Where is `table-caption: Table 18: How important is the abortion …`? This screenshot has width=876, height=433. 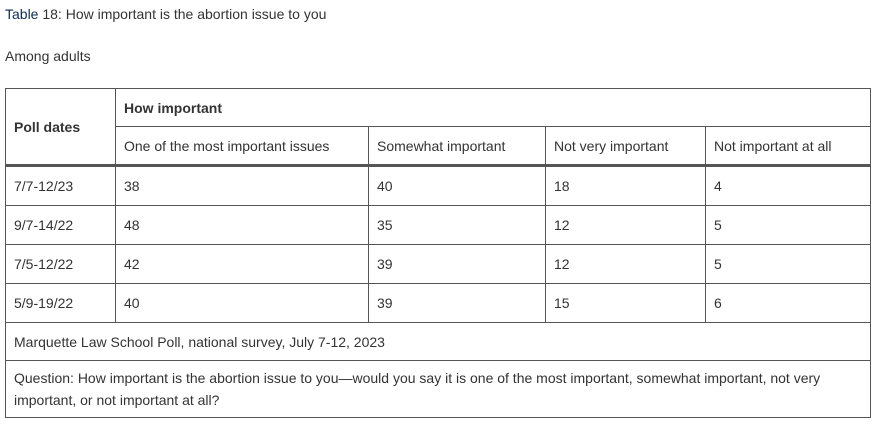 table-caption: Table 18: How important is the abortion … is located at coordinates (165, 14).